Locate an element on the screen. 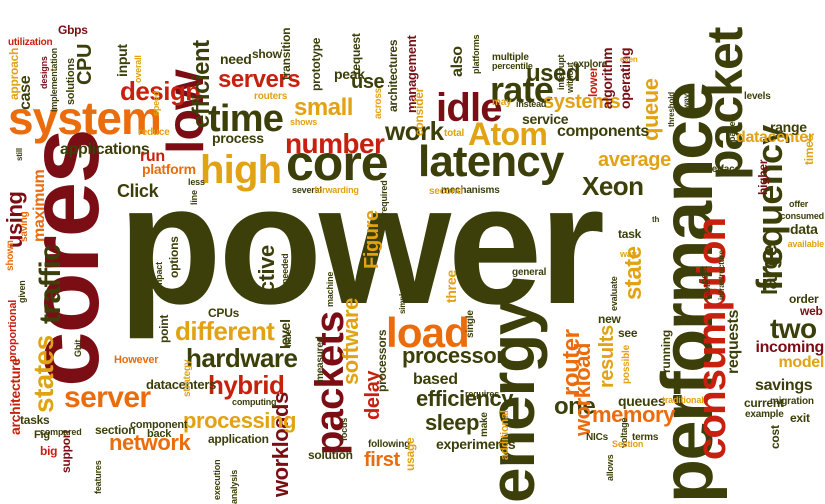  word-gbps: Gbps is located at coordinates (73, 30).